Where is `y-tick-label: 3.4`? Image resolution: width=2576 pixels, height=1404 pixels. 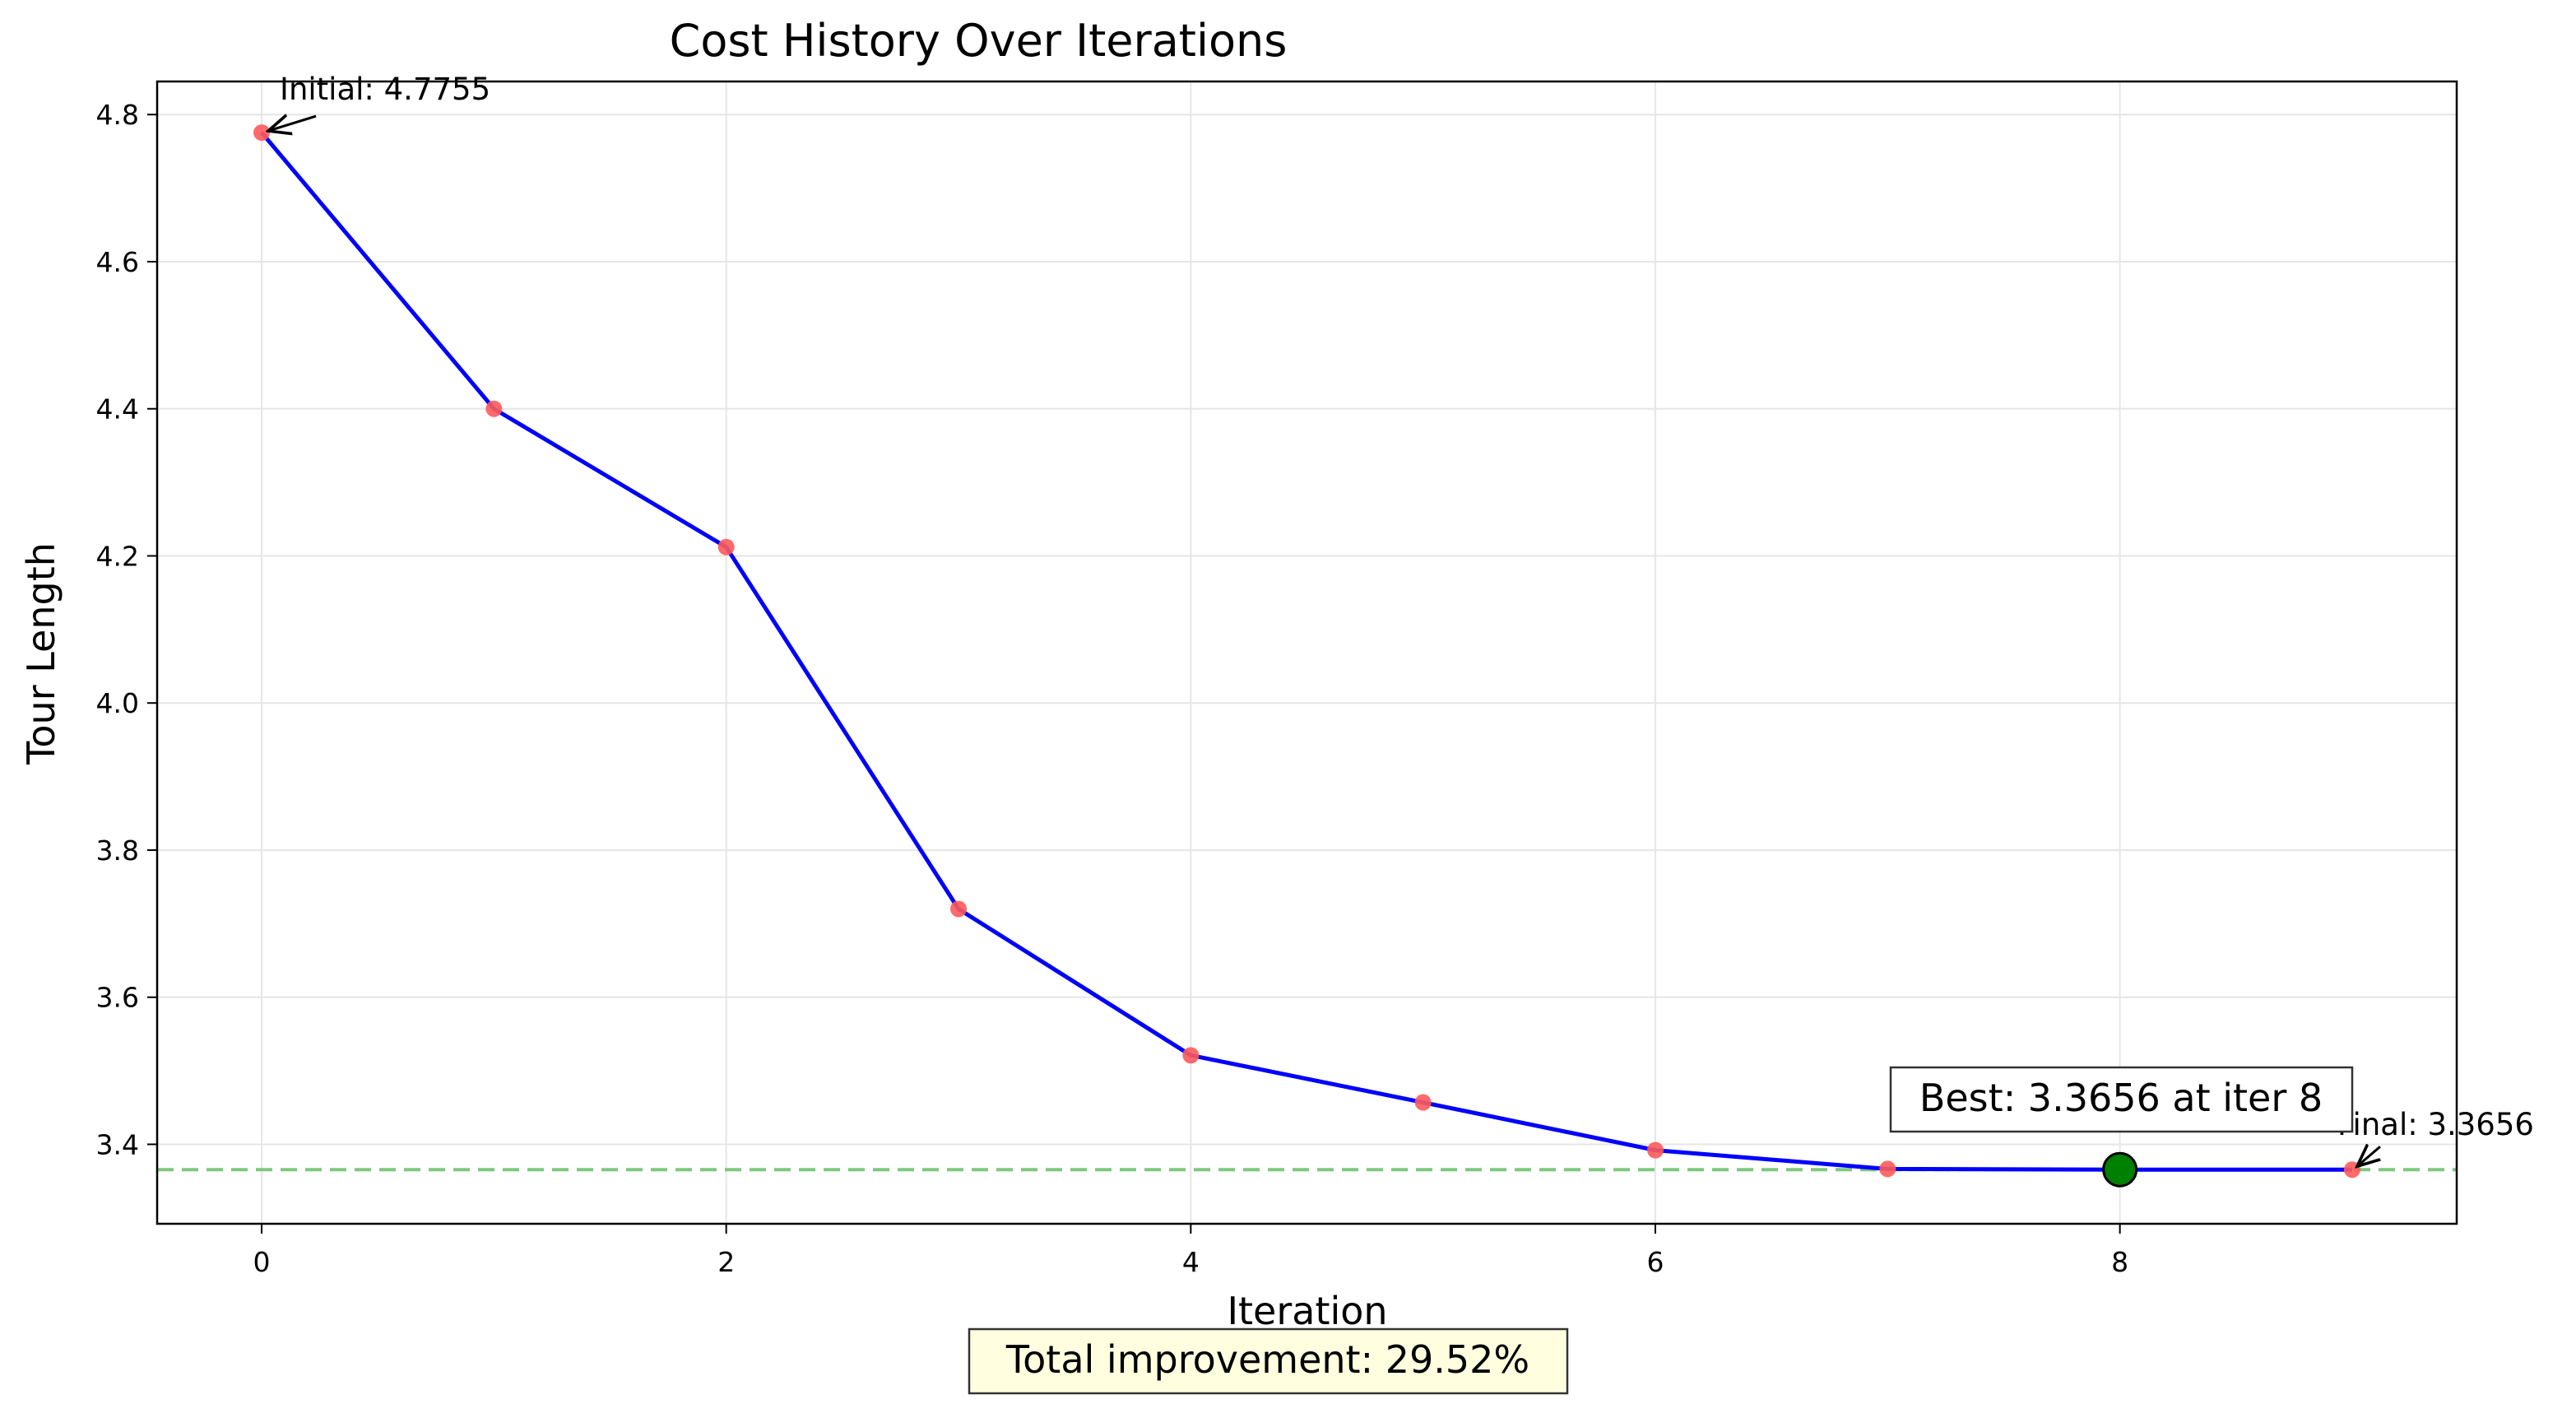 y-tick-label: 3.4 is located at coordinates (118, 1144).